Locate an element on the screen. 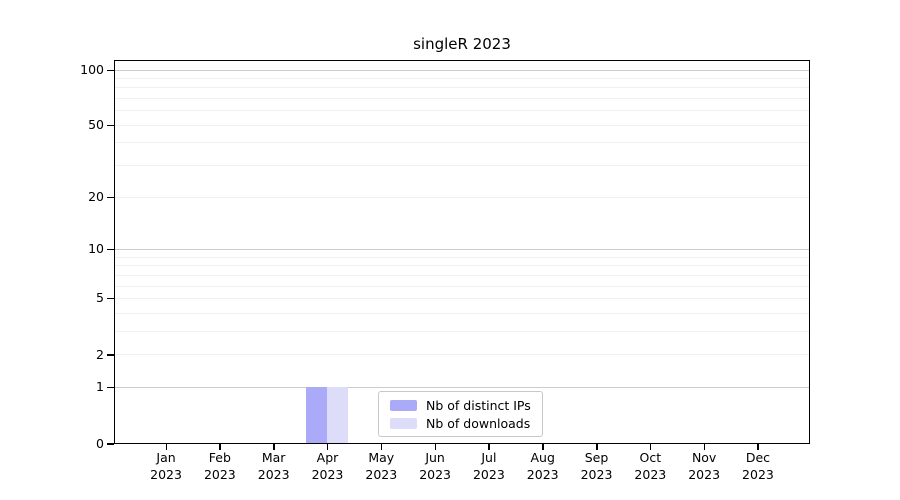  y-axis-tick-label: 50 is located at coordinates (96, 125).